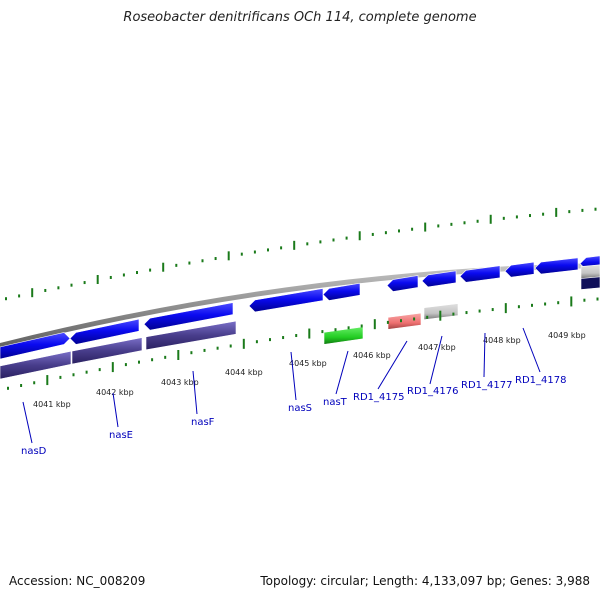  Describe the element at coordinates (121, 435) in the screenshot. I see `gene-label: nasE` at that location.